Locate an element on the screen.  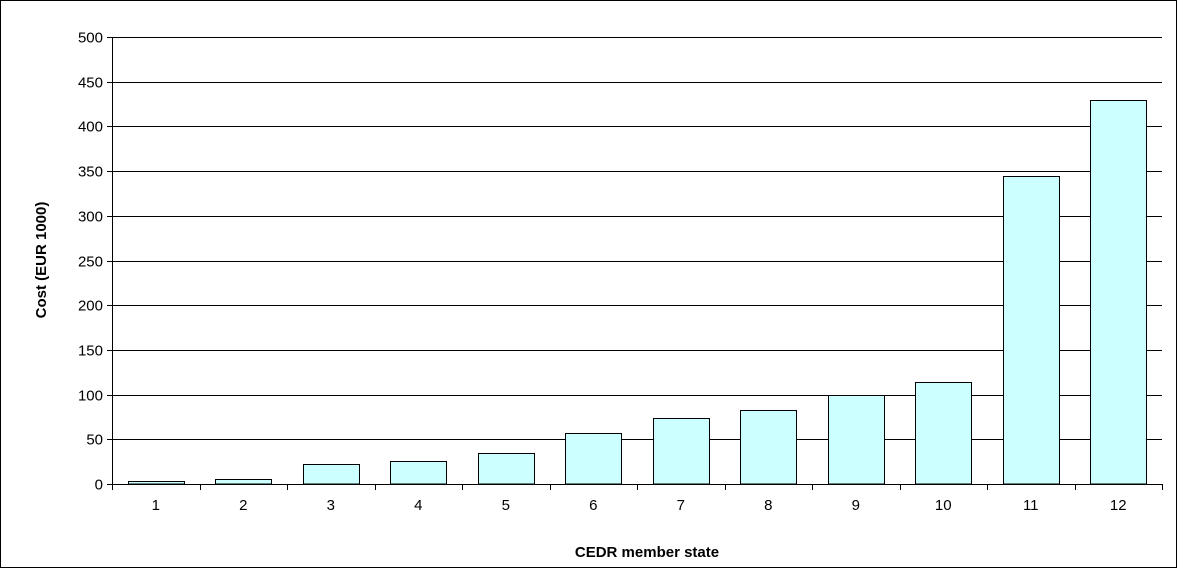
y-tick-label: 150 is located at coordinates (90, 351).